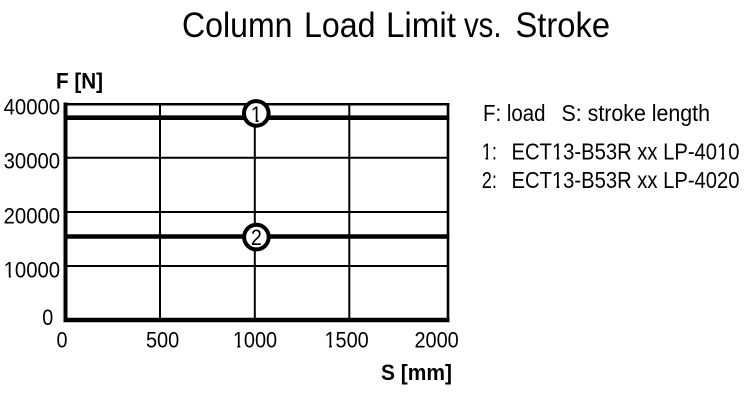 This screenshot has height=408, width=750. Describe the element at coordinates (489, 152) in the screenshot. I see `svg-text: 1:` at that location.